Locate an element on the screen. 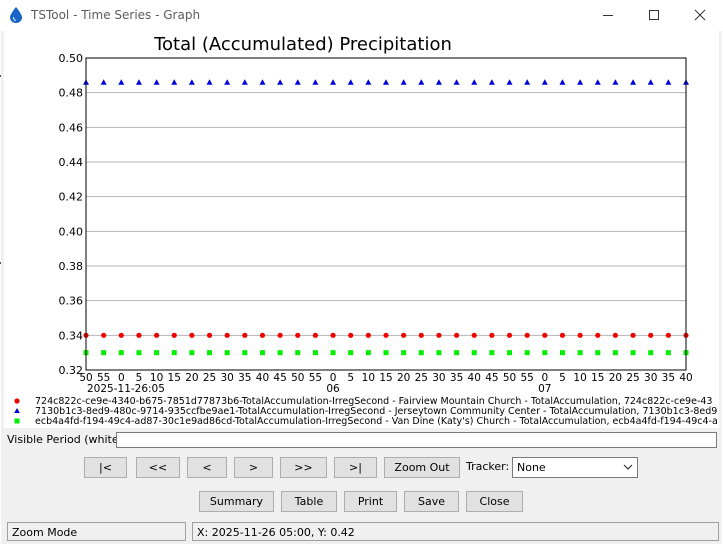 This screenshot has width=723, height=545. close-button: Close is located at coordinates (494, 501).